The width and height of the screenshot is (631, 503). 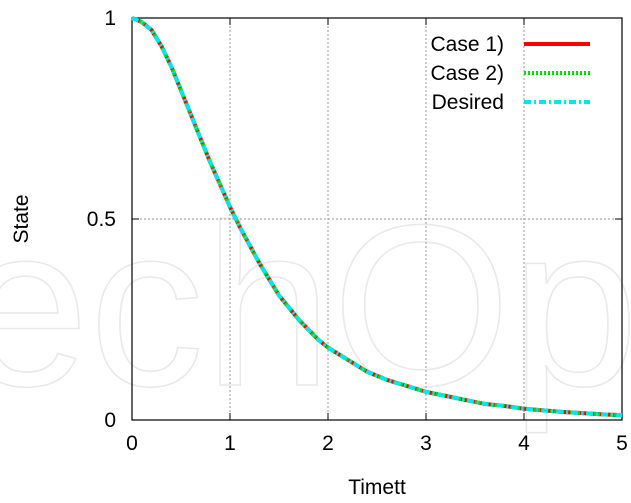 What do you see at coordinates (510, 73) in the screenshot?
I see `legend: Case 1) Case 2) Desired` at bounding box center [510, 73].